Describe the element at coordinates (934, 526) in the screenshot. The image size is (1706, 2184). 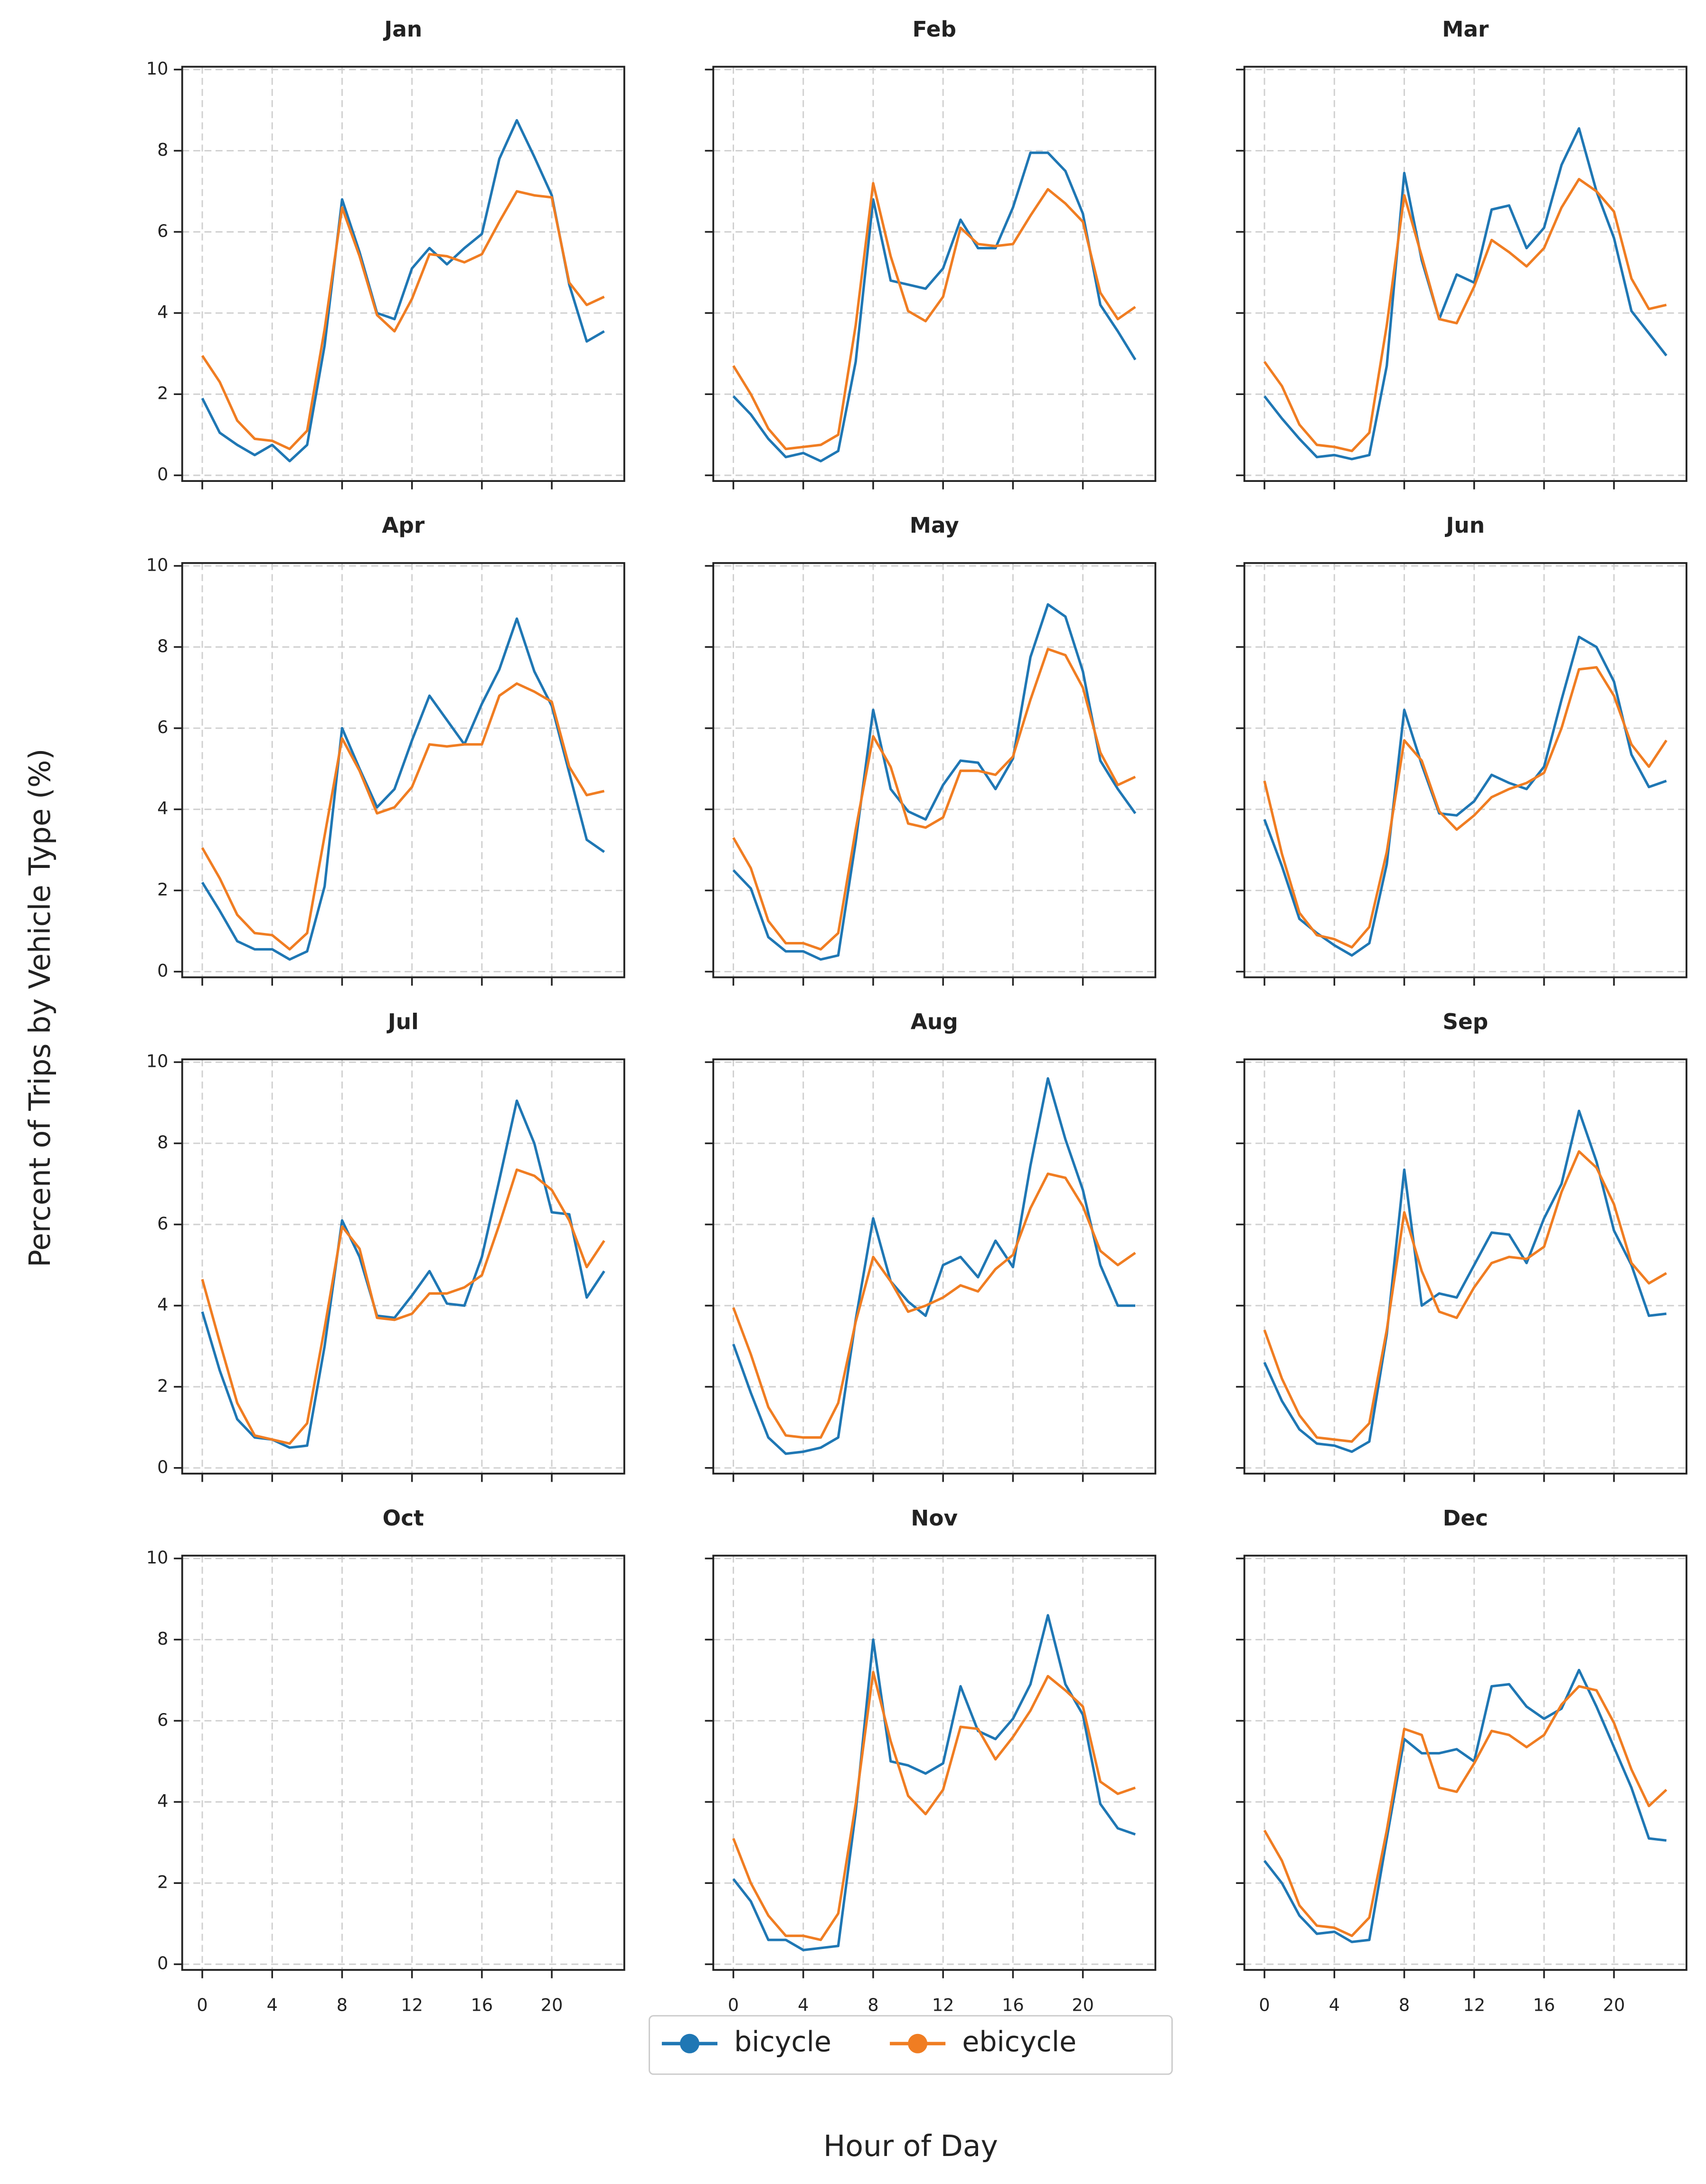
I see `subplot-title: May` at that location.